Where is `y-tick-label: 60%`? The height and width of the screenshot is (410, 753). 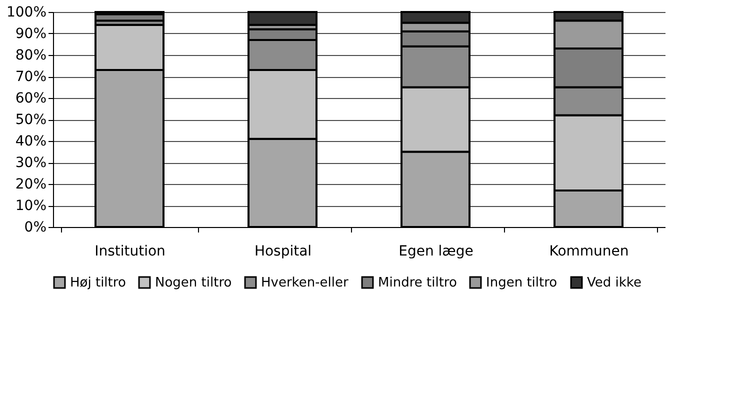
y-tick-label: 60% is located at coordinates (30, 98).